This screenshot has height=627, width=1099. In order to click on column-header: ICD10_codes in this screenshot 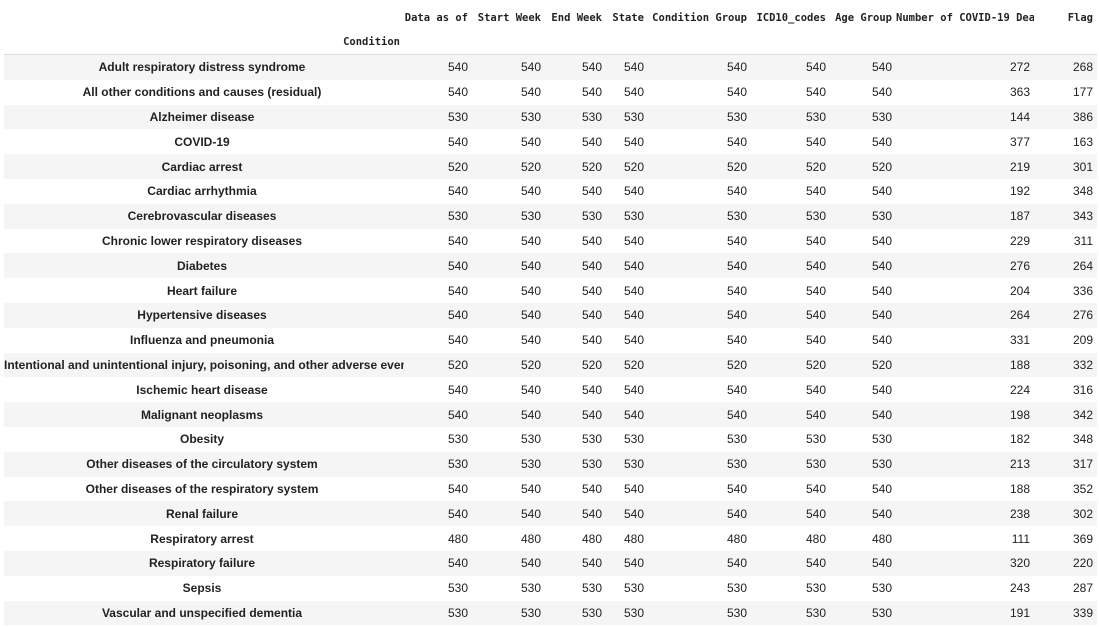, I will do `click(791, 18)`.